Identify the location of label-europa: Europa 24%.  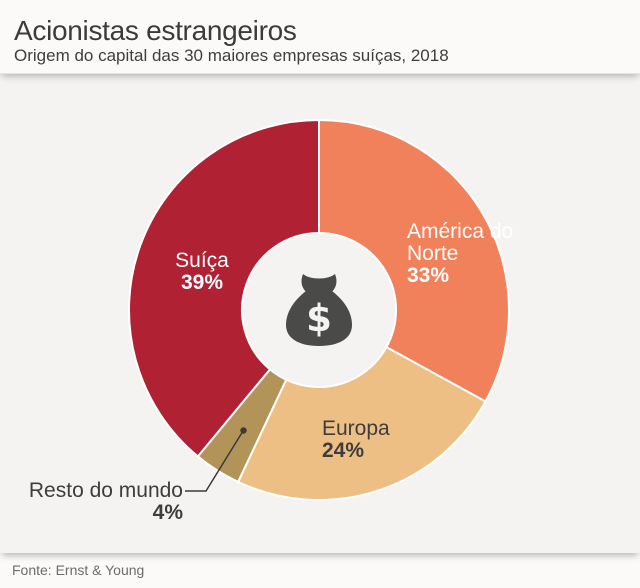
(382, 440).